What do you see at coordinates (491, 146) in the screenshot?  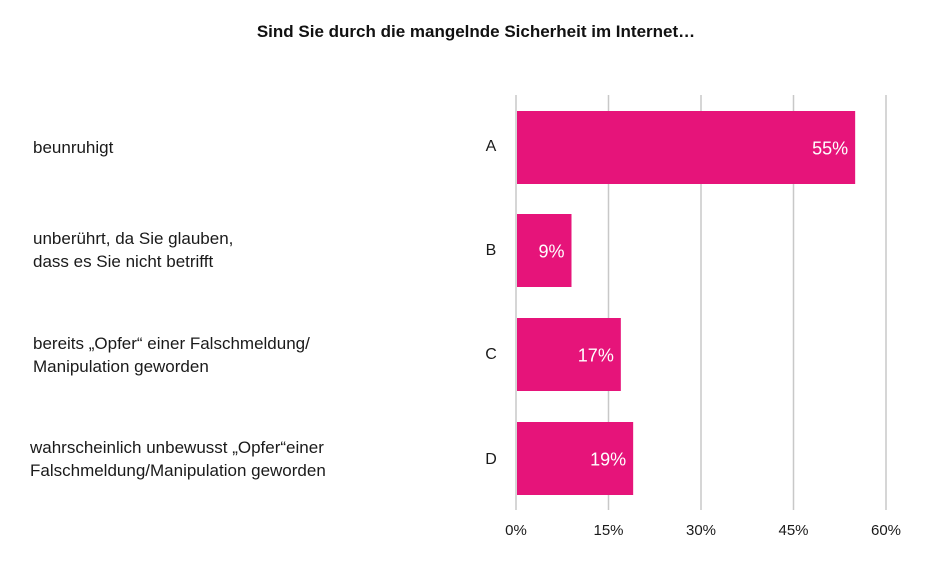 I see `category-label-a: A` at bounding box center [491, 146].